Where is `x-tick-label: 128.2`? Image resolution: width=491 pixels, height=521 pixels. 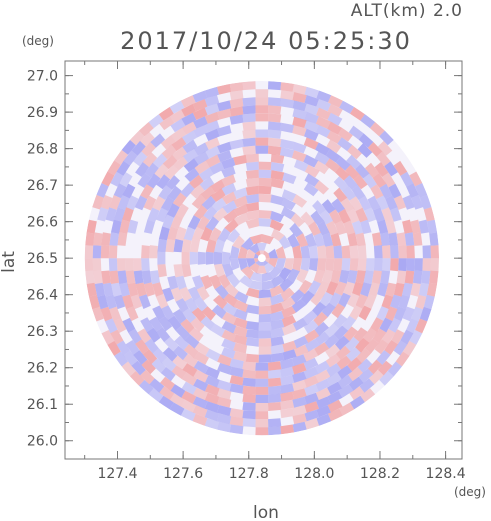 x-tick-label: 128.2 is located at coordinates (380, 474).